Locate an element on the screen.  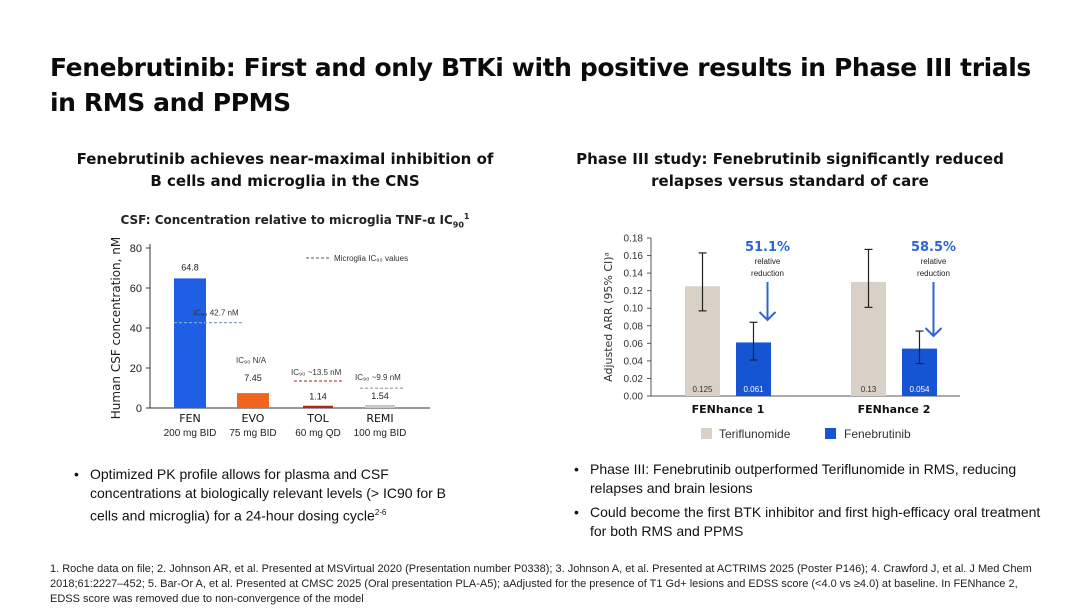
y-tick-label: 0.18 is located at coordinates (634, 239).